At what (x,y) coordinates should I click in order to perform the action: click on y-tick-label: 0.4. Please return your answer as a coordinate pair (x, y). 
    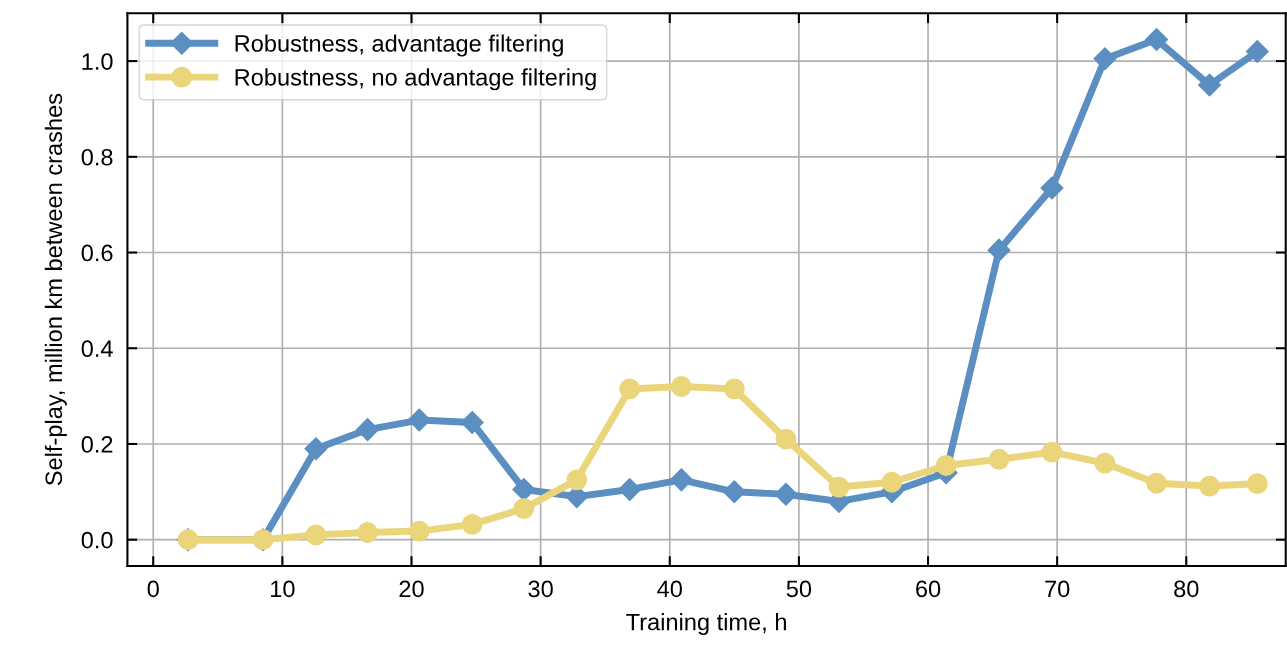
    Looking at the image, I should click on (97, 349).